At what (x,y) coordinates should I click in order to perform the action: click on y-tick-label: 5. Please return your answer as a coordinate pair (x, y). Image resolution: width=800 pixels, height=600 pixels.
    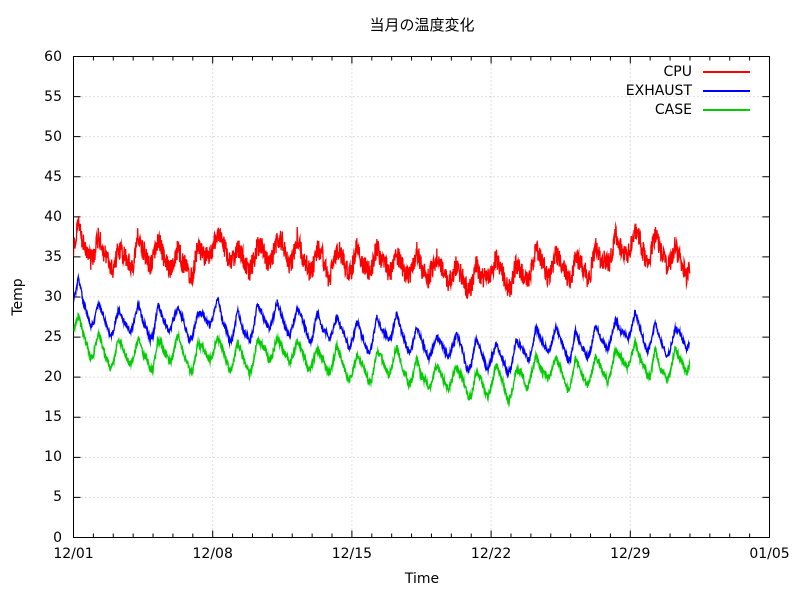
    Looking at the image, I should click on (57, 497).